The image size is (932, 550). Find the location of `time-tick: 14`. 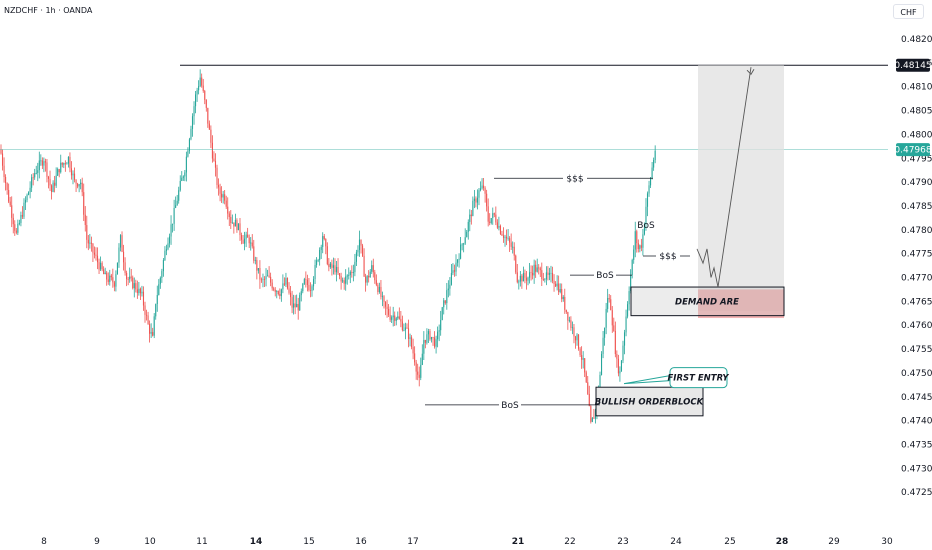

time-tick: 14 is located at coordinates (256, 542).